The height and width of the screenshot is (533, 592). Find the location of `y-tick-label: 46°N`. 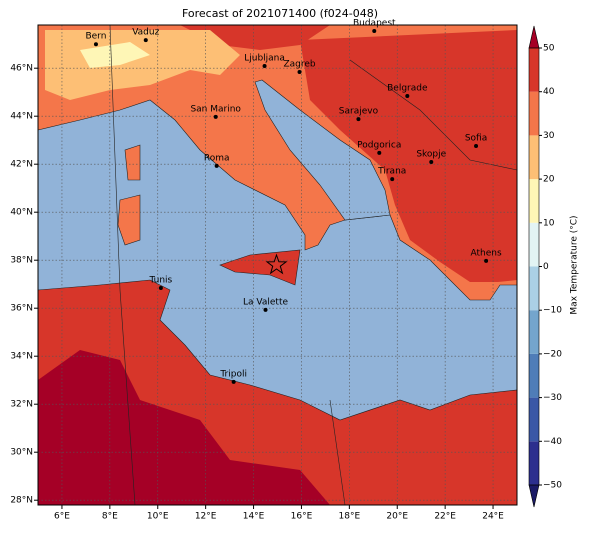

y-tick-label: 46°N is located at coordinates (21, 69).